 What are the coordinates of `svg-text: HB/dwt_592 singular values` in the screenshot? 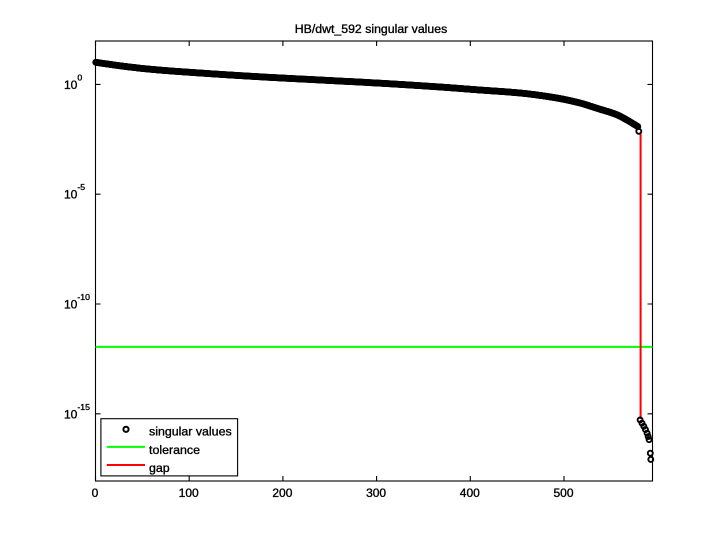 It's located at (371, 29).